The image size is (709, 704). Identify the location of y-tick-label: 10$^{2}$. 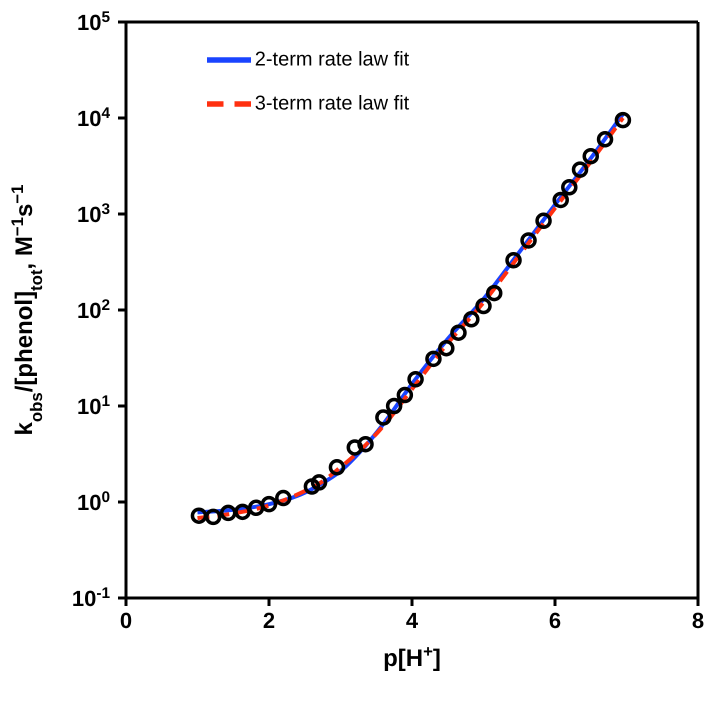
(93, 309).